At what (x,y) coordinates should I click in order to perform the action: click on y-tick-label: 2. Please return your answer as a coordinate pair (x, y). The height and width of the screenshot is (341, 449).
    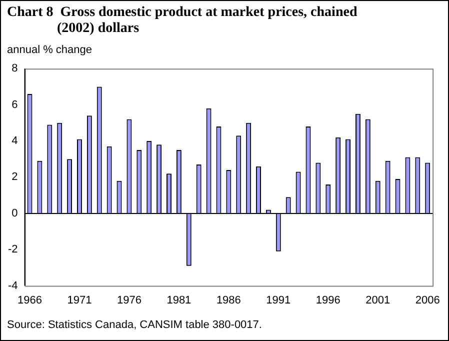
    Looking at the image, I should click on (15, 177).